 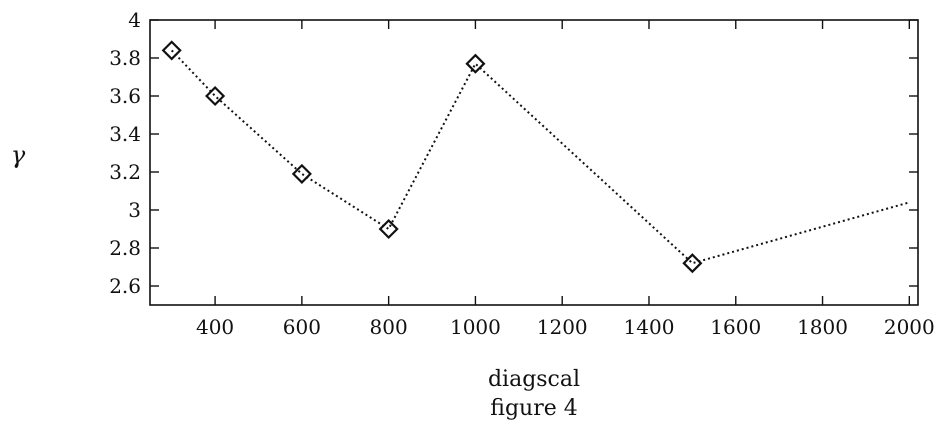 I want to click on y-tick-label: 3, so click(x=134, y=210).